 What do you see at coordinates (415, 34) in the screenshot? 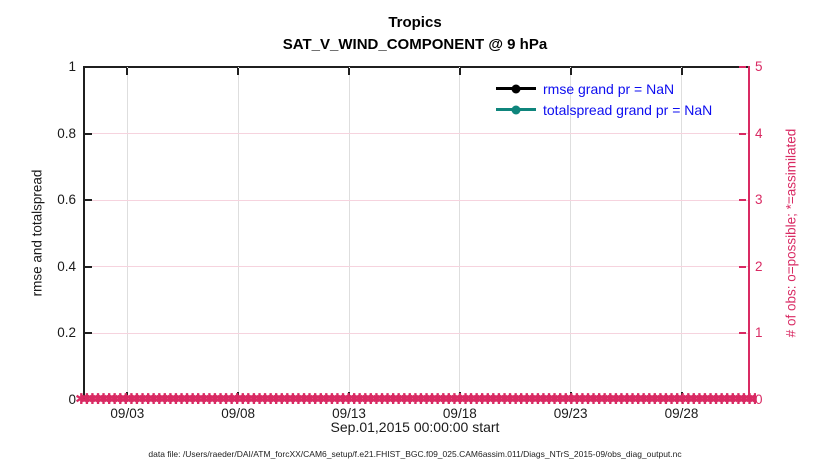
I see `plot-title-block: Tropics SAT_V_WIND_COMPONENT @ 9 hPa` at bounding box center [415, 34].